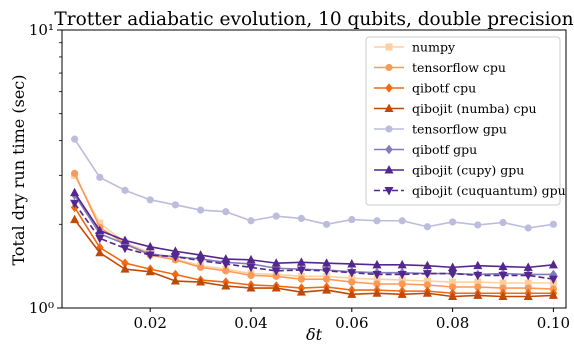  I want to click on x-tick-label: 0.06, so click(351, 323).